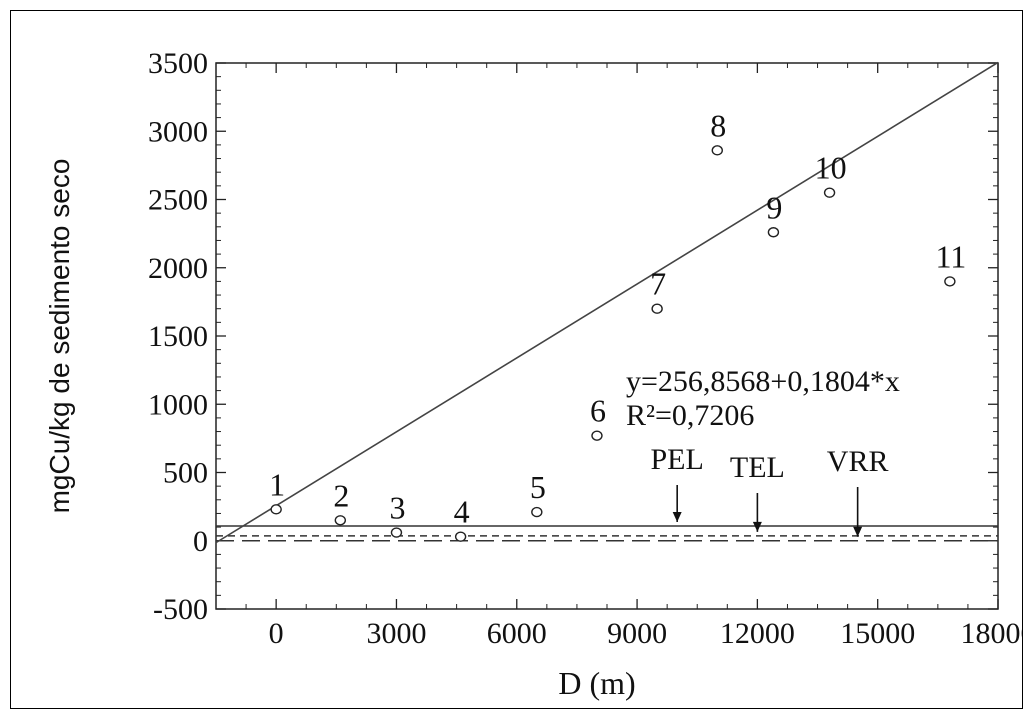 Image resolution: width=1035 pixels, height=719 pixels. I want to click on y-axis-label: mgCu/kg de sedimento seco, so click(59, 336).